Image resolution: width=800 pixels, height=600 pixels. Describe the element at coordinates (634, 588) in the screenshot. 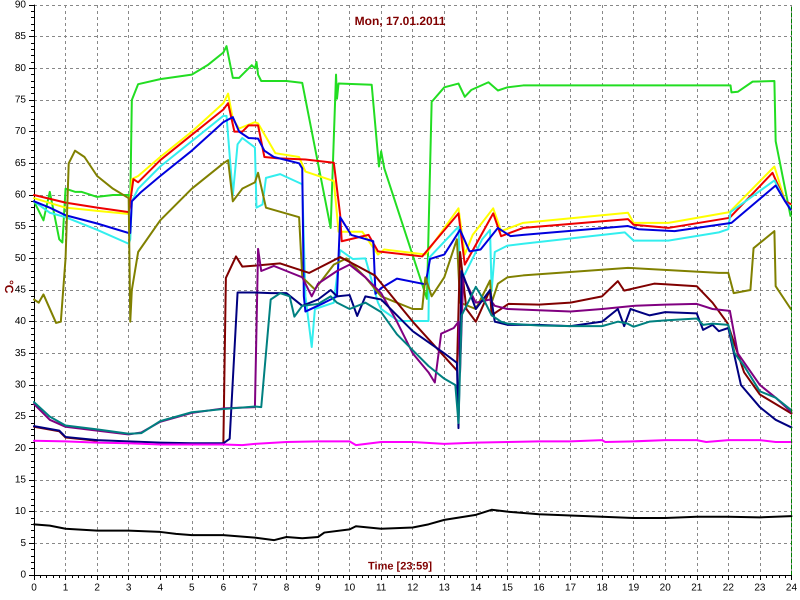

I see `x-tick-label: 19` at that location.